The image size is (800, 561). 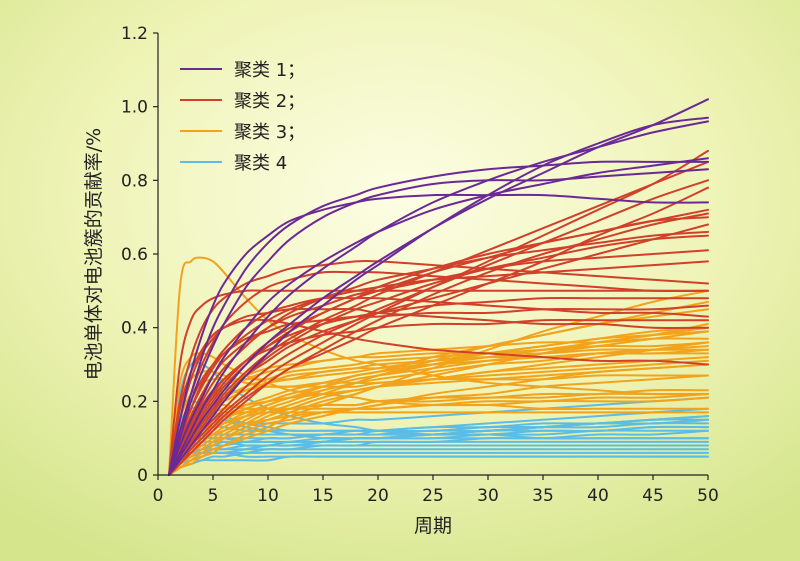 I want to click on y-tick-label: 0.2, so click(x=134, y=402).